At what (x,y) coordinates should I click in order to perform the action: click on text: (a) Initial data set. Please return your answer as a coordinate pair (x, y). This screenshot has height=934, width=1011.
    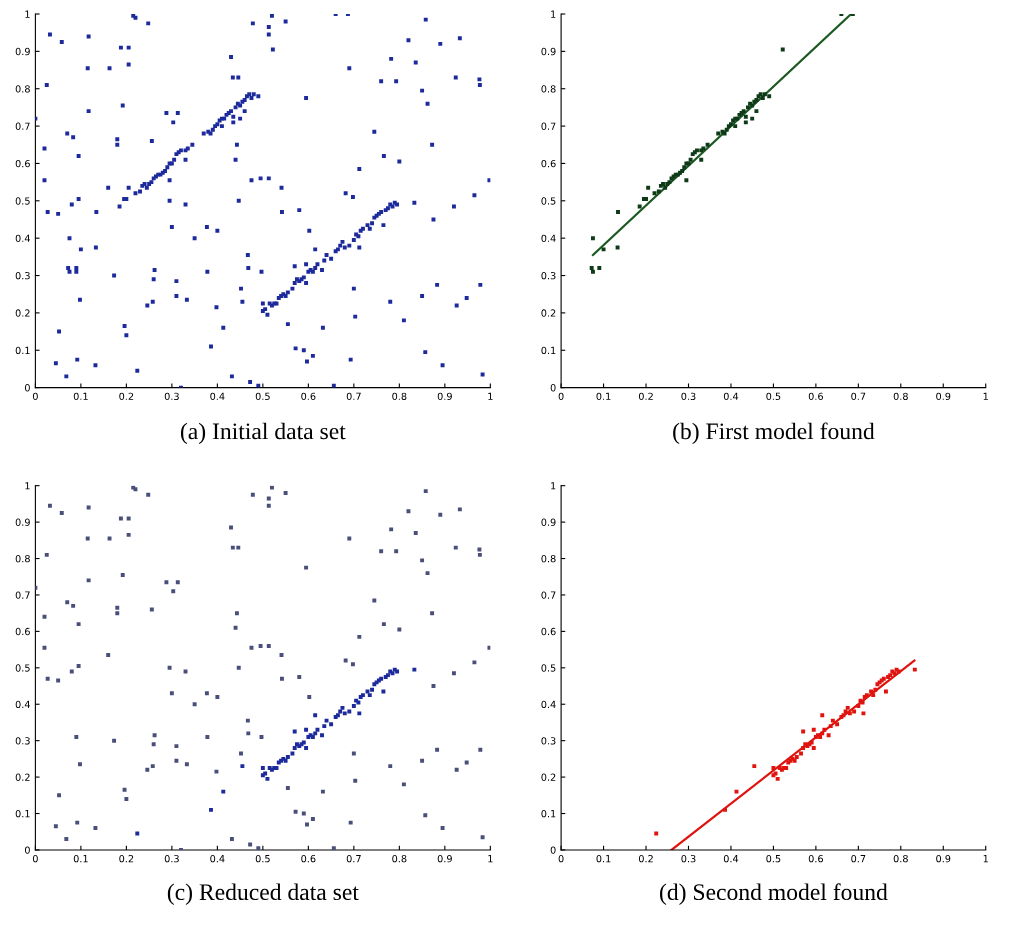
    Looking at the image, I should click on (263, 433).